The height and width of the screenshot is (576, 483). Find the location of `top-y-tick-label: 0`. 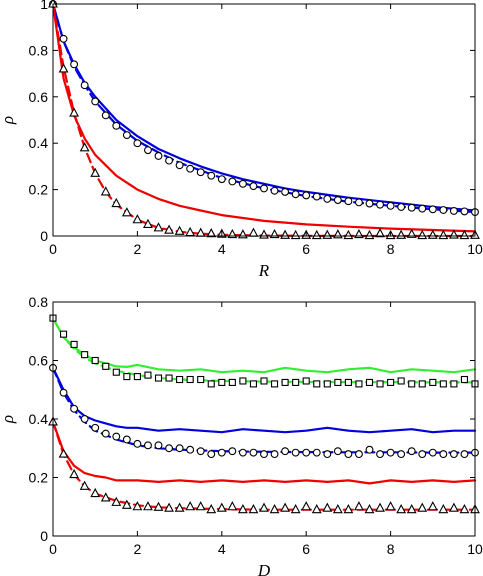

top-y-tick-label: 0 is located at coordinates (44, 236).